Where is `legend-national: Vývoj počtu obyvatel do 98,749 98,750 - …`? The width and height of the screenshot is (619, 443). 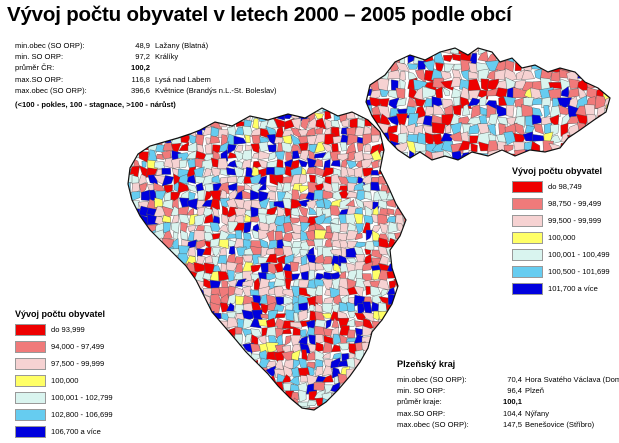 legend-national: Vývoj počtu obyvatel do 98,749 98,750 - … is located at coordinates (561, 233).